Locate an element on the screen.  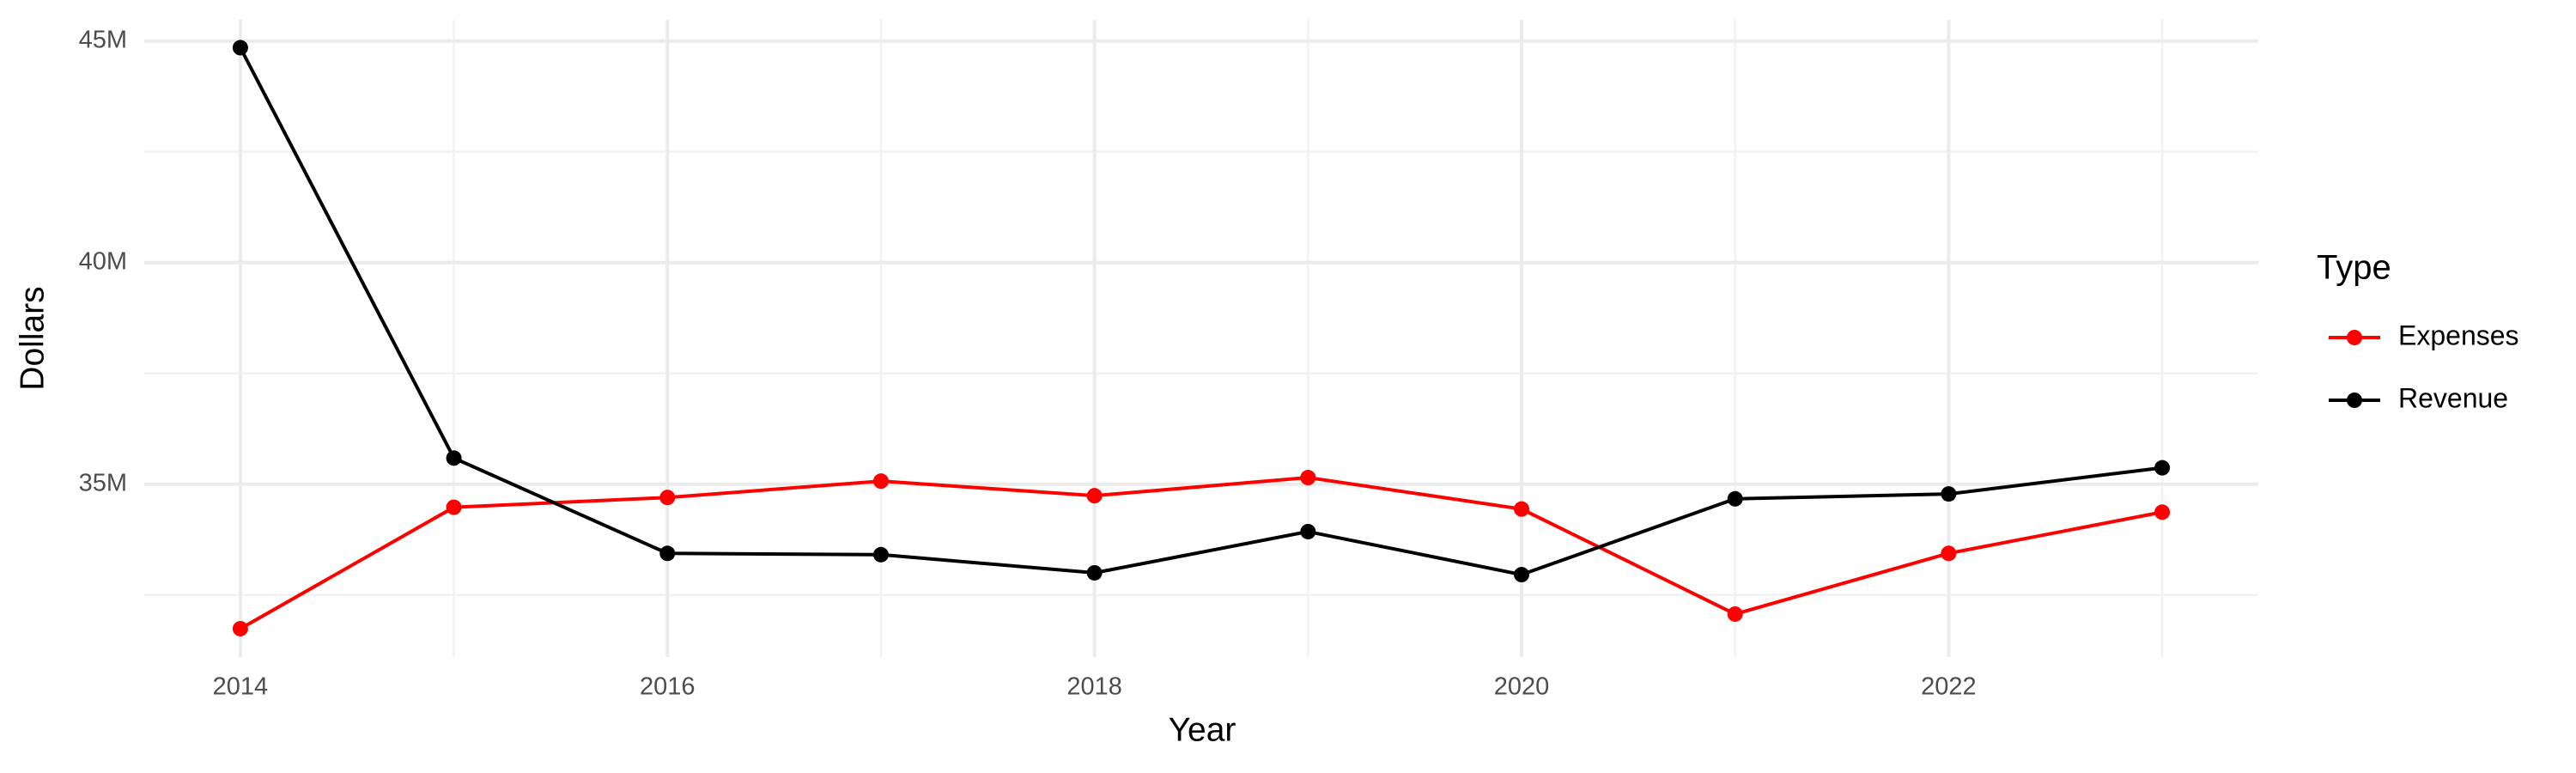
x-tick-label: 2022 is located at coordinates (1949, 687).